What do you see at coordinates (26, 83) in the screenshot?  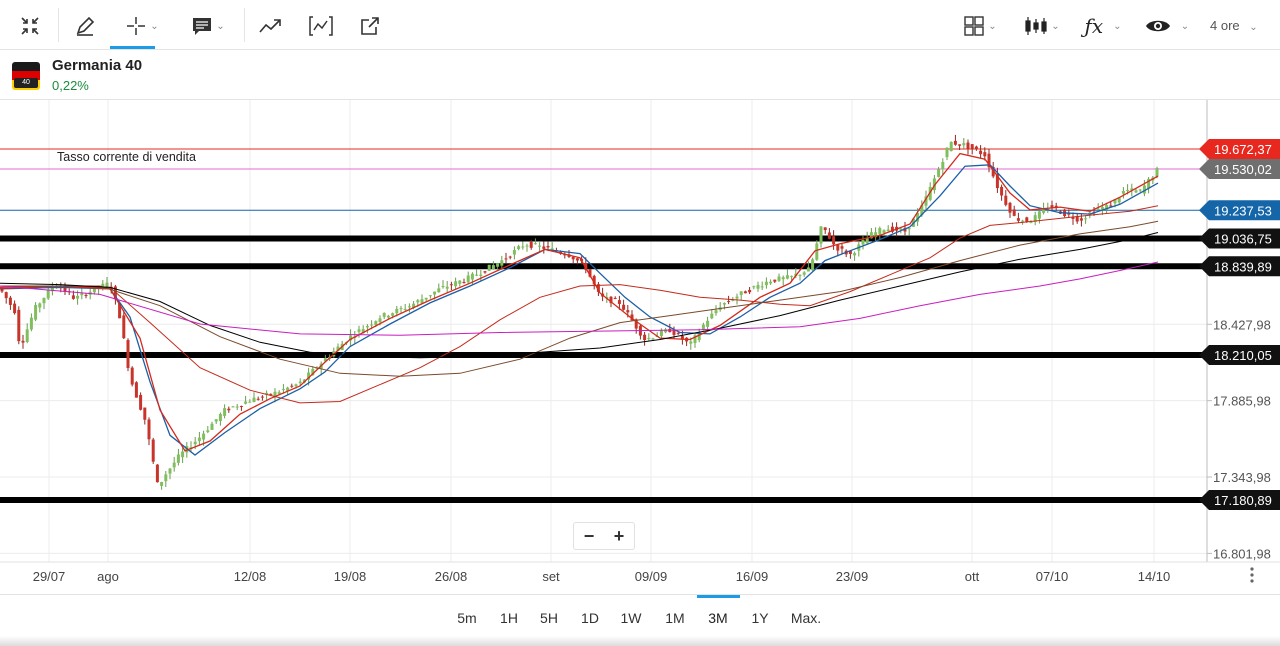 I see `flag-tag: 40` at bounding box center [26, 83].